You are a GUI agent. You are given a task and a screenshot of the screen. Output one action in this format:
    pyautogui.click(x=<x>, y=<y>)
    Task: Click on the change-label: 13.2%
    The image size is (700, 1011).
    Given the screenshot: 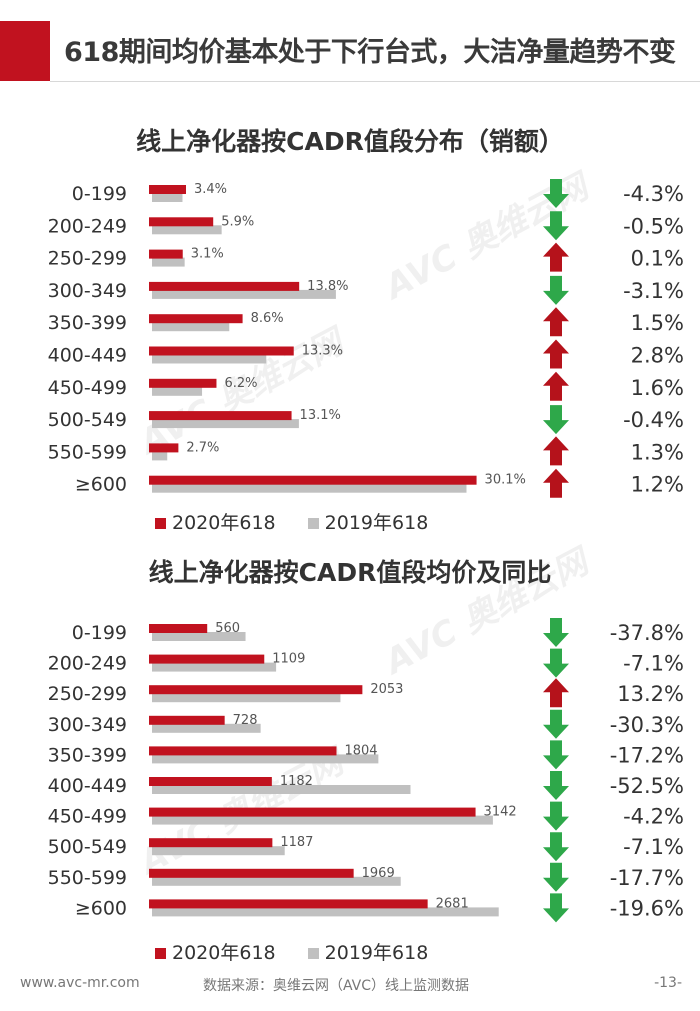 What is the action you would take?
    pyautogui.click(x=650, y=694)
    